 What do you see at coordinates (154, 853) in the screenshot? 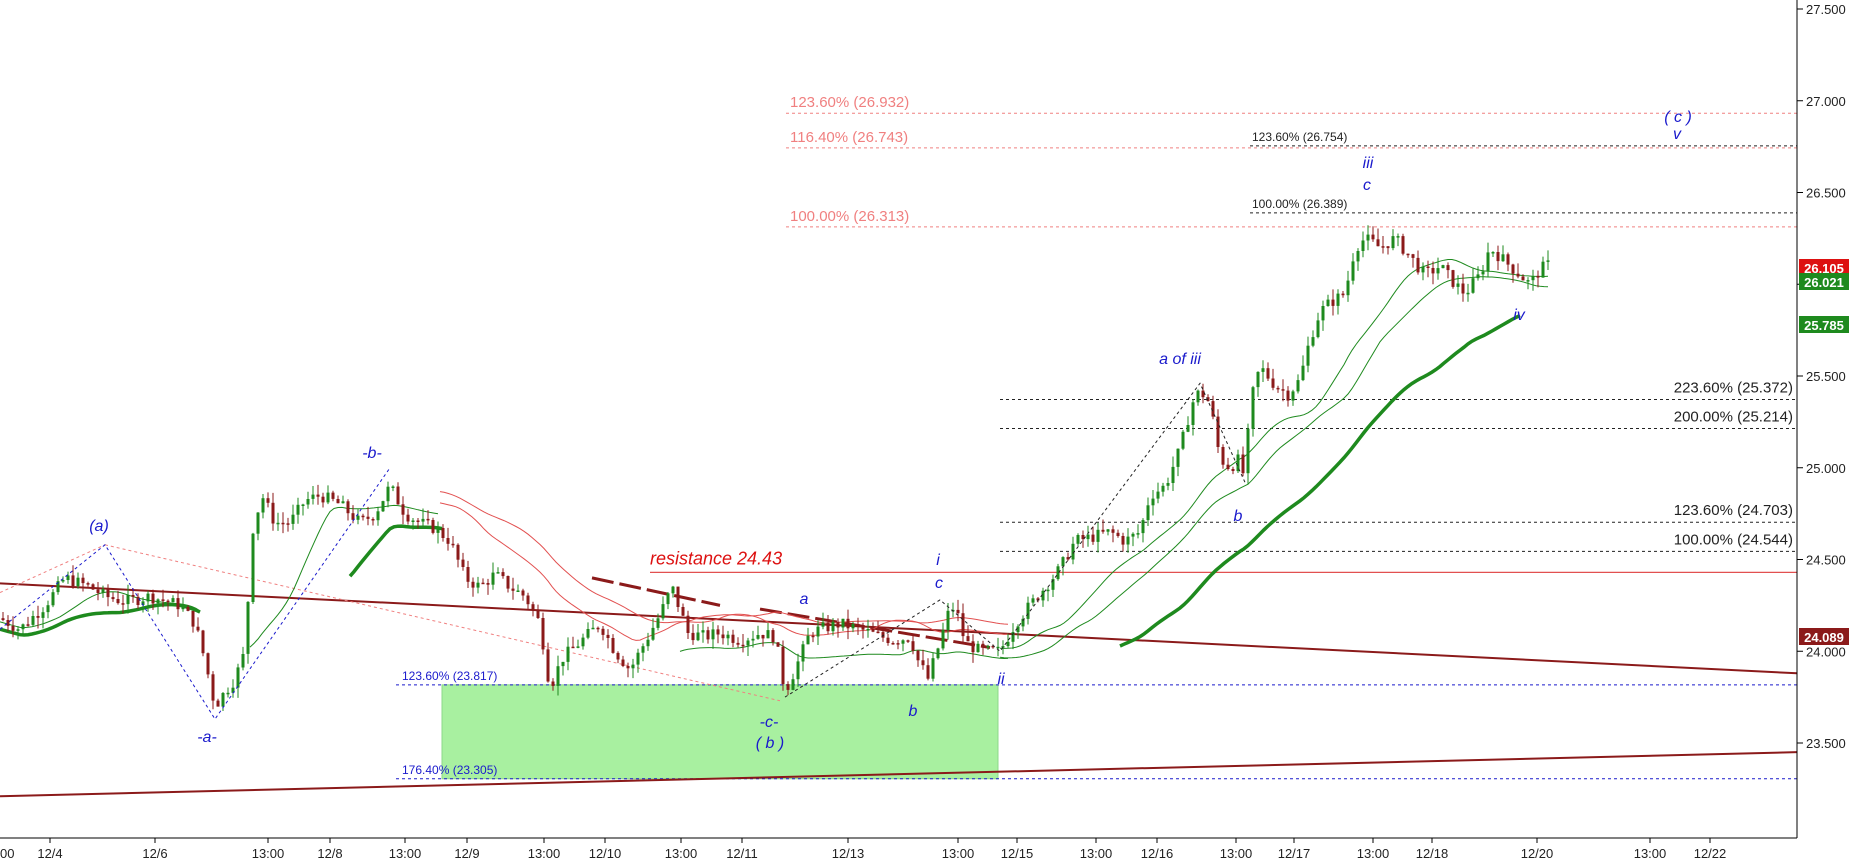
I see `x-tick-label-1: 12/6` at bounding box center [154, 853].